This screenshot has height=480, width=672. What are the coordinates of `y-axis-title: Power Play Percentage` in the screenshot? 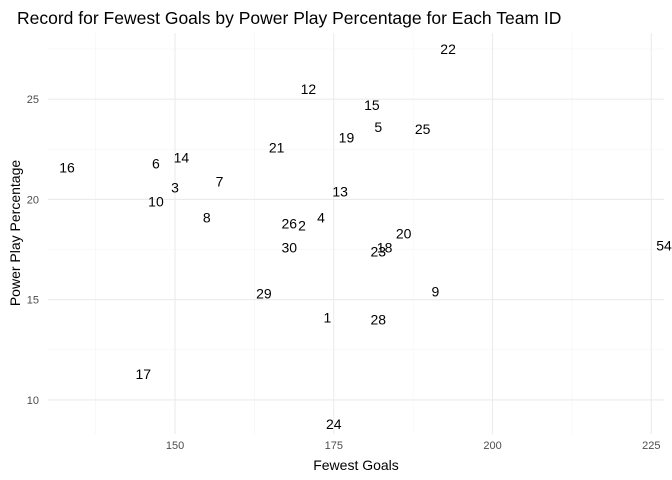 It's located at (15, 233).